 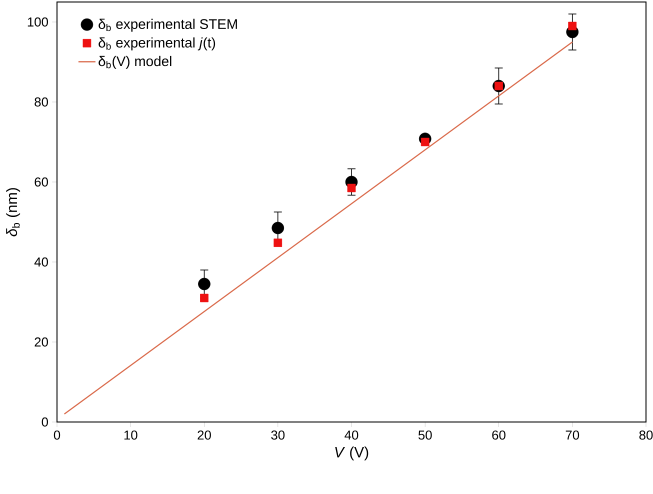 I want to click on y-tick-label: 40, so click(x=41, y=262).